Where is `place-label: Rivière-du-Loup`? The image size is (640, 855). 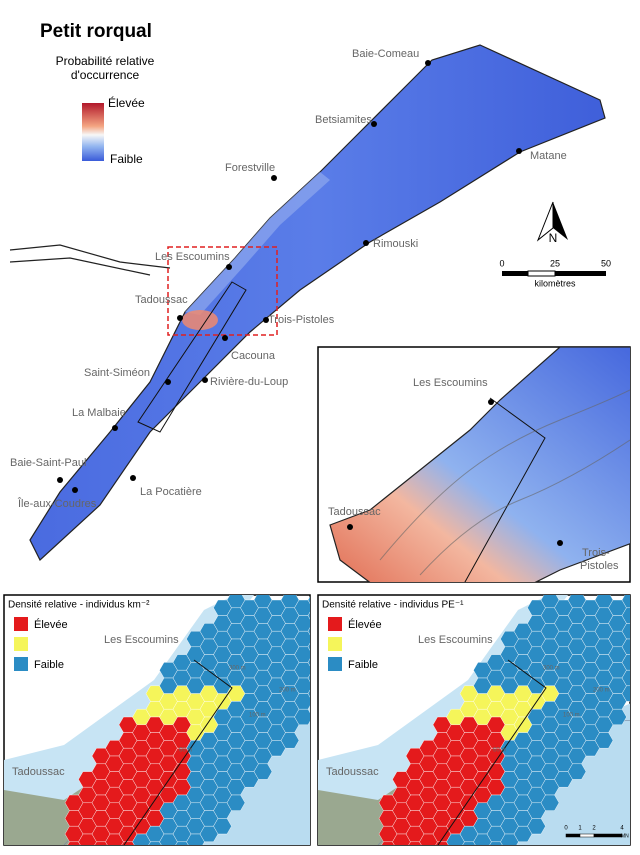 place-label: Rivière-du-Loup is located at coordinates (249, 382).